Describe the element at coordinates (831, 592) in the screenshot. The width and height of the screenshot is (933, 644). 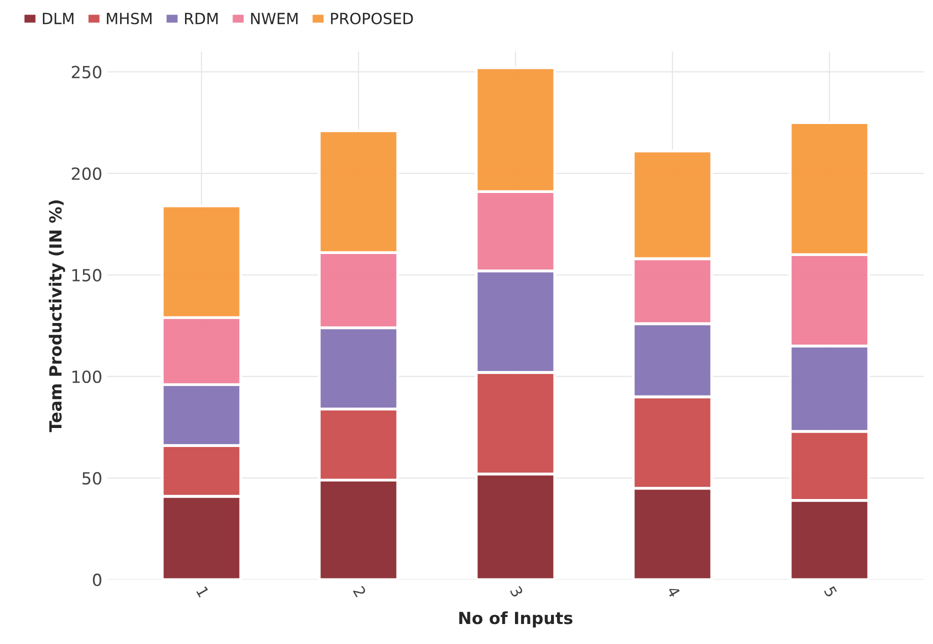
I see `x-tick-label: 5` at that location.